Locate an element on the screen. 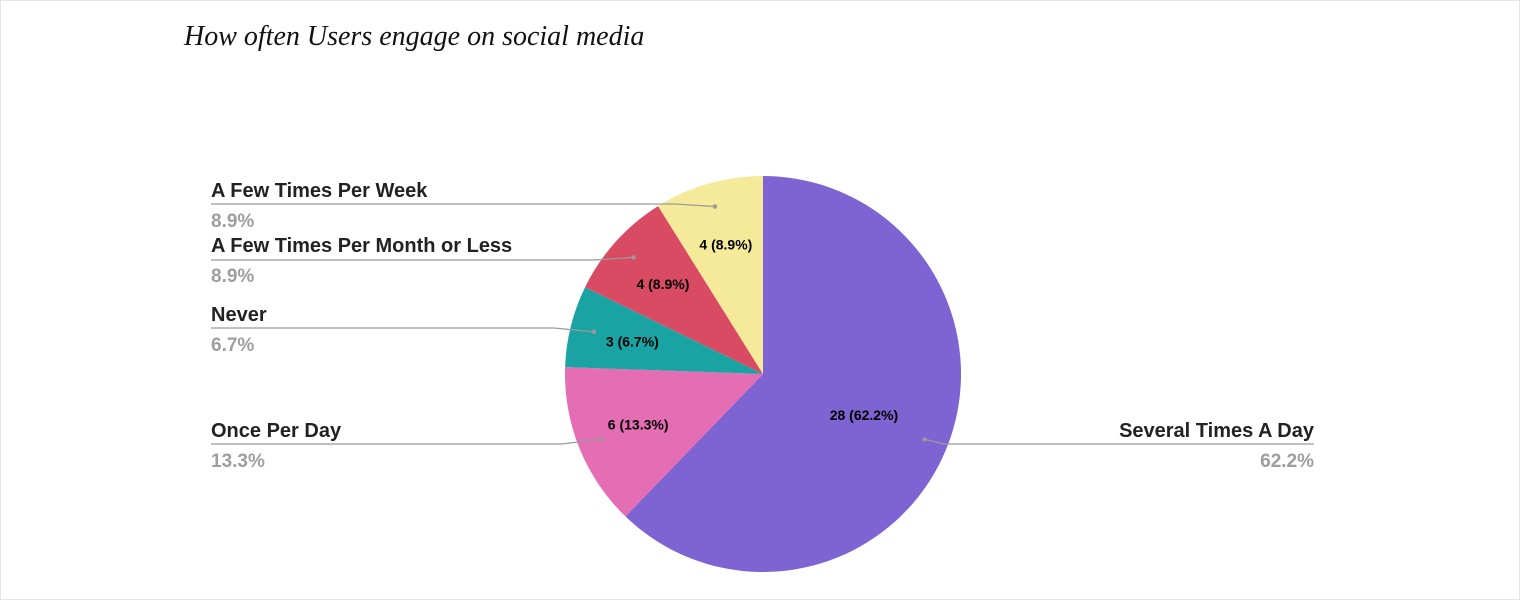  slice-label-a-few-times-per-week: 4 (8.9%) is located at coordinates (725, 245).